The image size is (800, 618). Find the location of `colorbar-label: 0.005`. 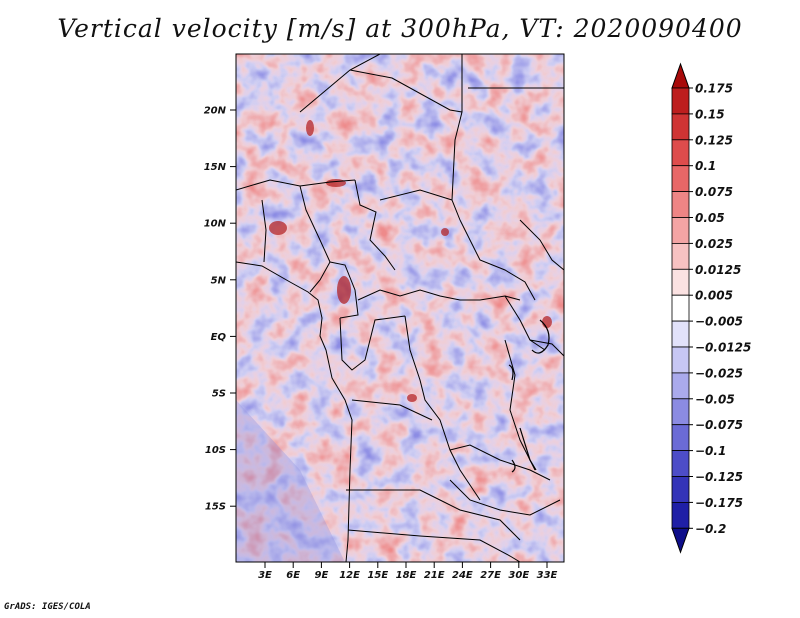

colorbar-label: 0.005 is located at coordinates (714, 296).